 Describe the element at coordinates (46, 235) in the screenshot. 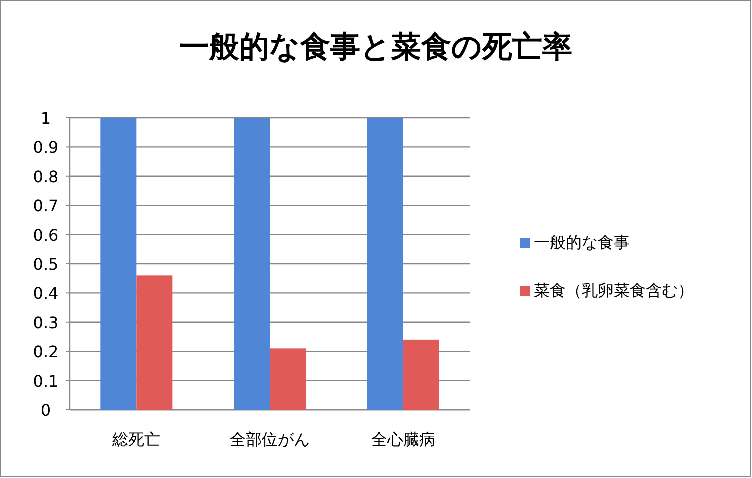

I see `y-tick-label: 0.6` at that location.